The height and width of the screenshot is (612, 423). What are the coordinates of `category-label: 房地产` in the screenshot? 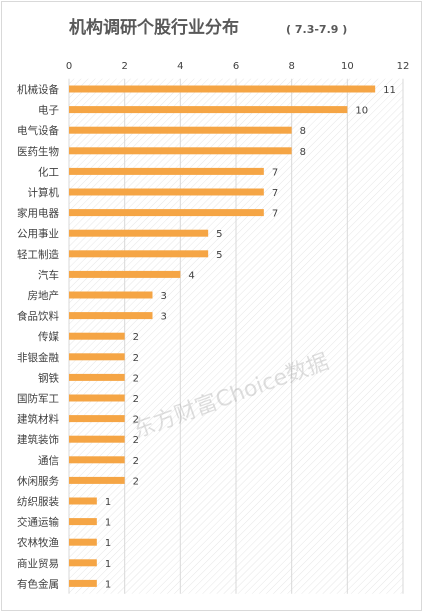 It's located at (44, 295).